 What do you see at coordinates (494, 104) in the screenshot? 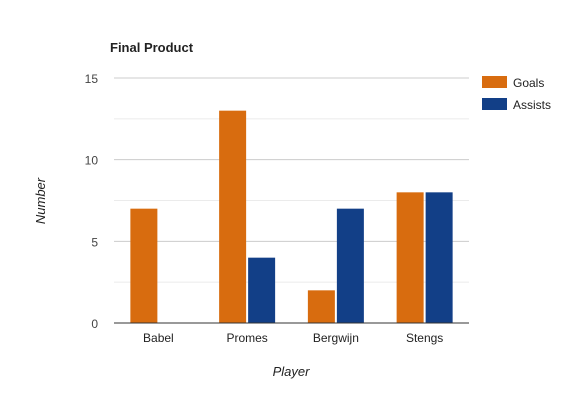
I see `legend-swatch-assists` at bounding box center [494, 104].